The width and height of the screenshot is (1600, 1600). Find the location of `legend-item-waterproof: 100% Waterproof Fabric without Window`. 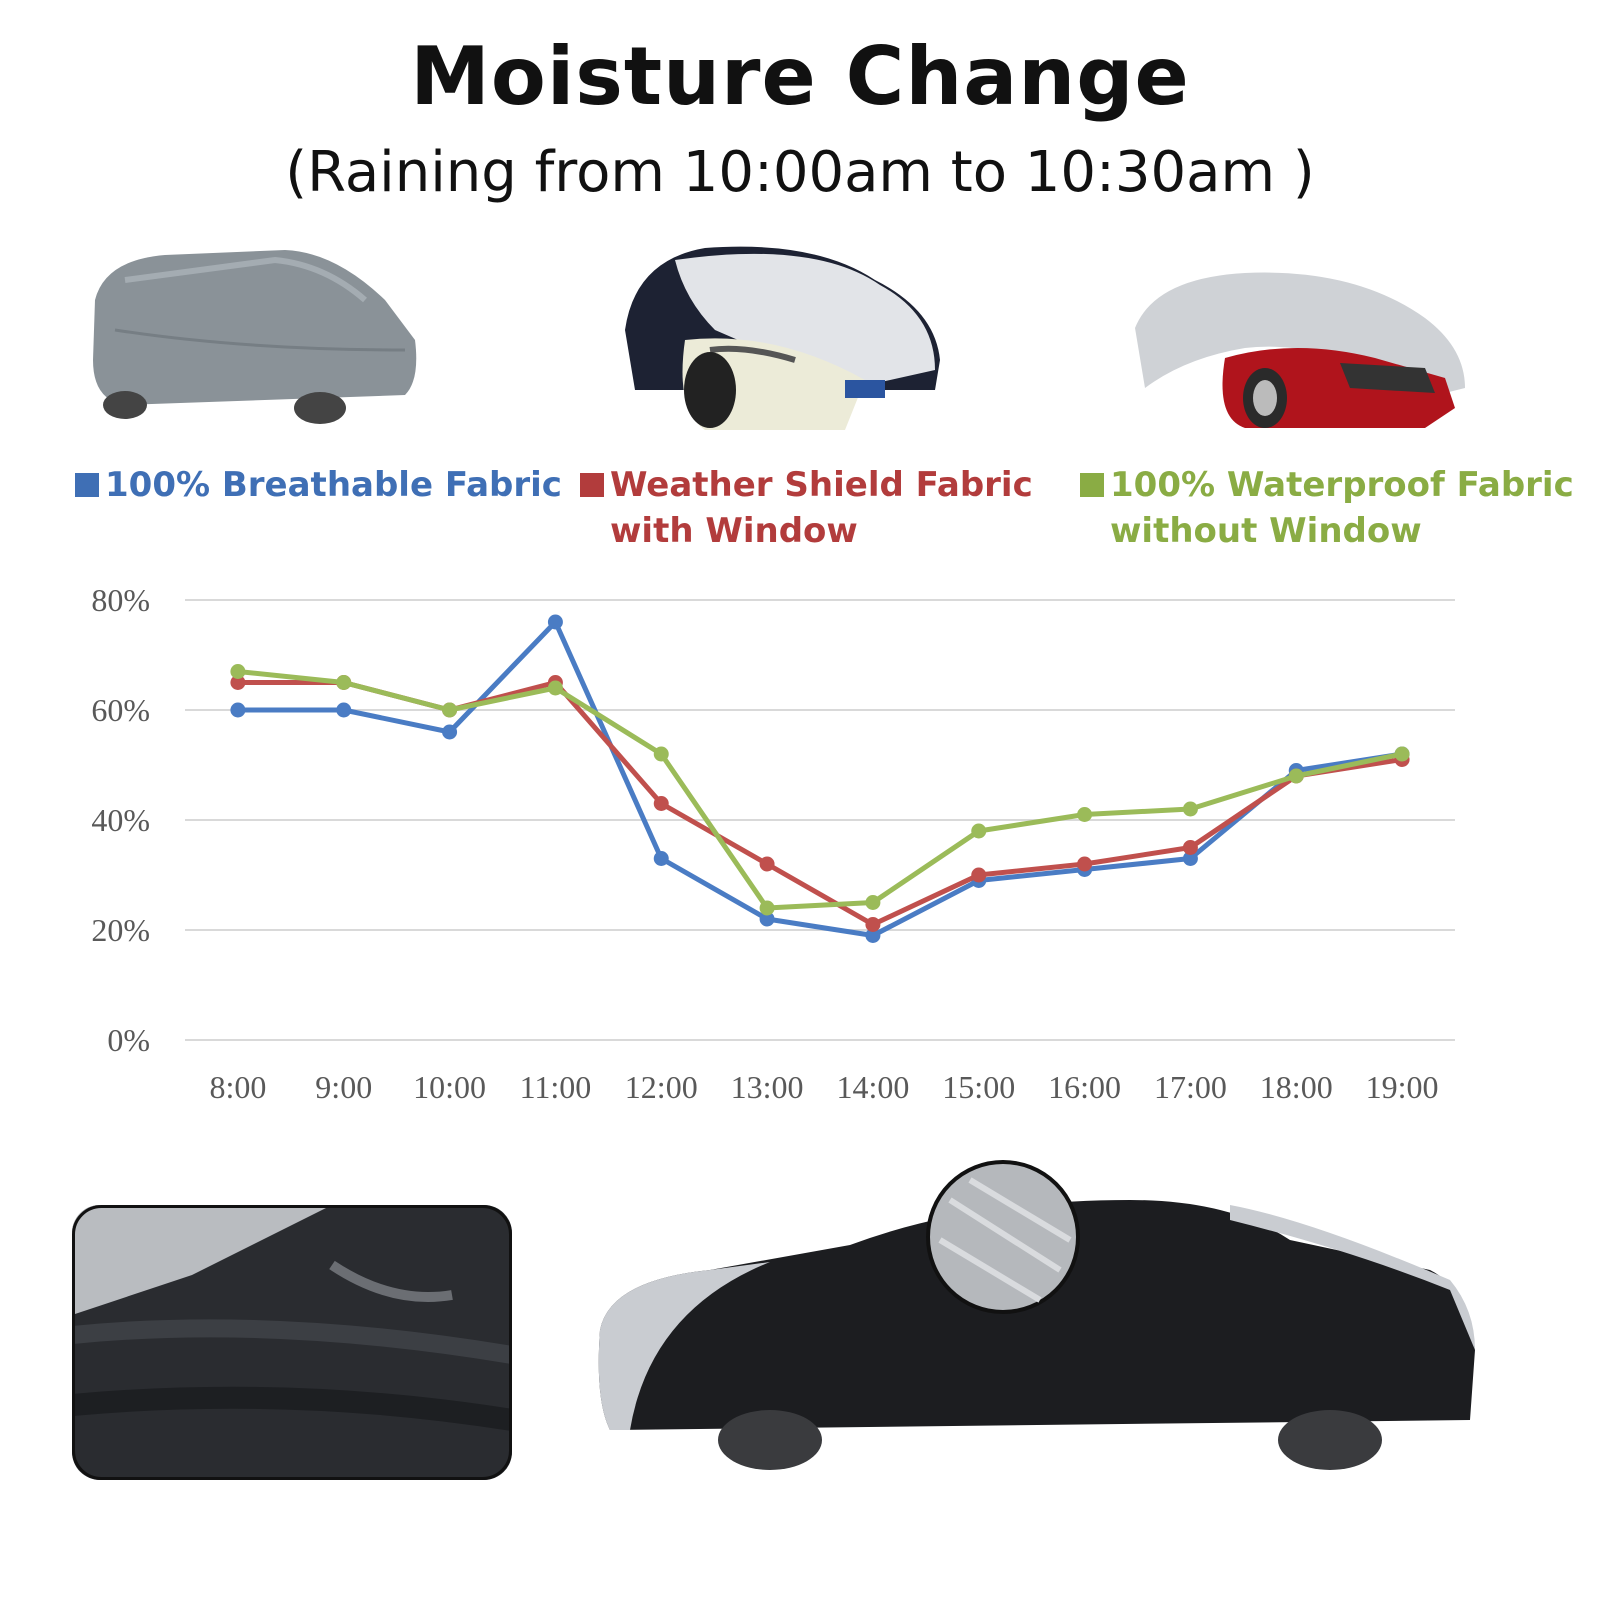

legend-item-waterproof: 100% Waterproof Fabric without Window is located at coordinates (1327, 508).